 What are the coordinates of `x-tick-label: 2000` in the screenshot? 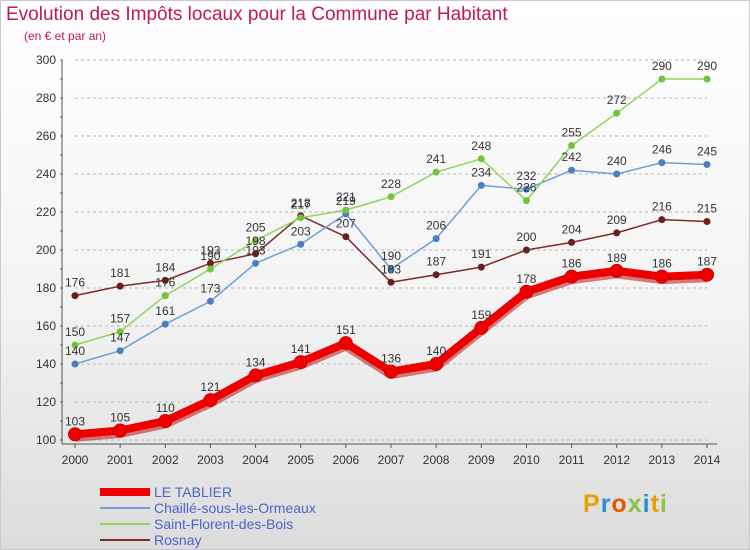 It's located at (75, 460).